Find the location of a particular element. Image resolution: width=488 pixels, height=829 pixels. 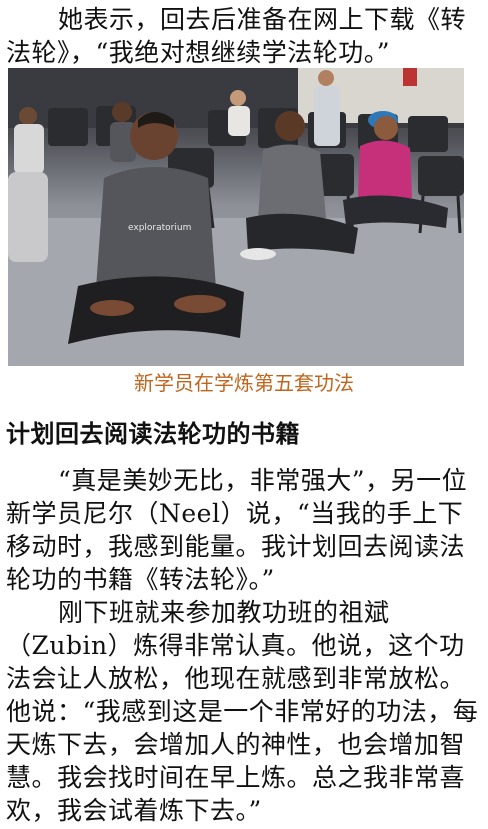

photo-caption: 新学员在学炼第五套功法 is located at coordinates (244, 383).